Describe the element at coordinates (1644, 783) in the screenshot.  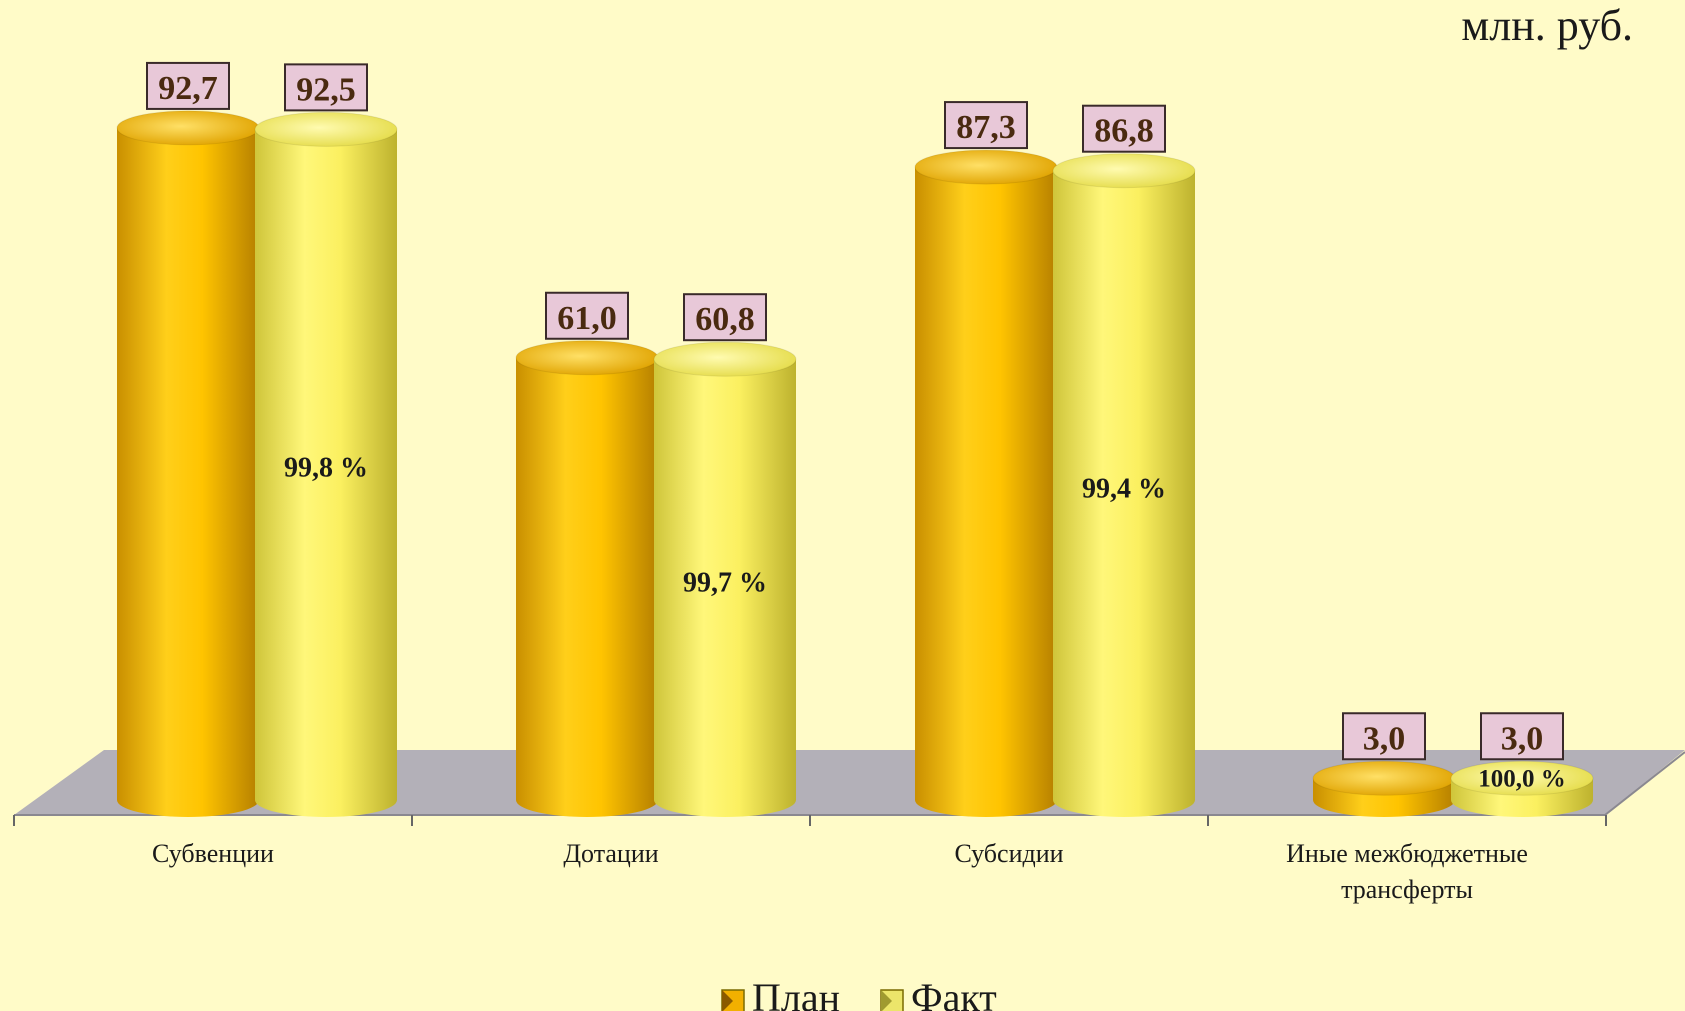
I see `floor-edge` at that location.